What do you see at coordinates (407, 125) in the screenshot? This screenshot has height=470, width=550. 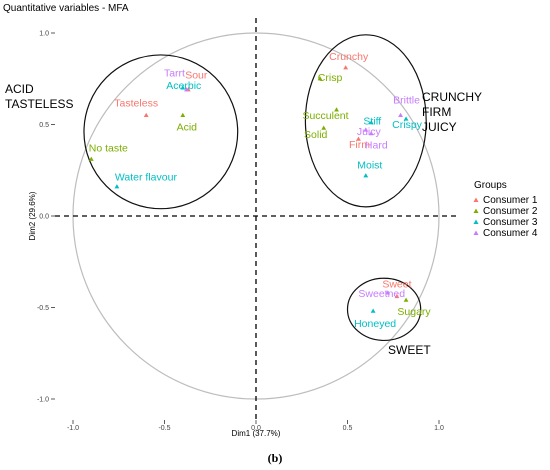 I see `point-label: Crispy` at bounding box center [407, 125].